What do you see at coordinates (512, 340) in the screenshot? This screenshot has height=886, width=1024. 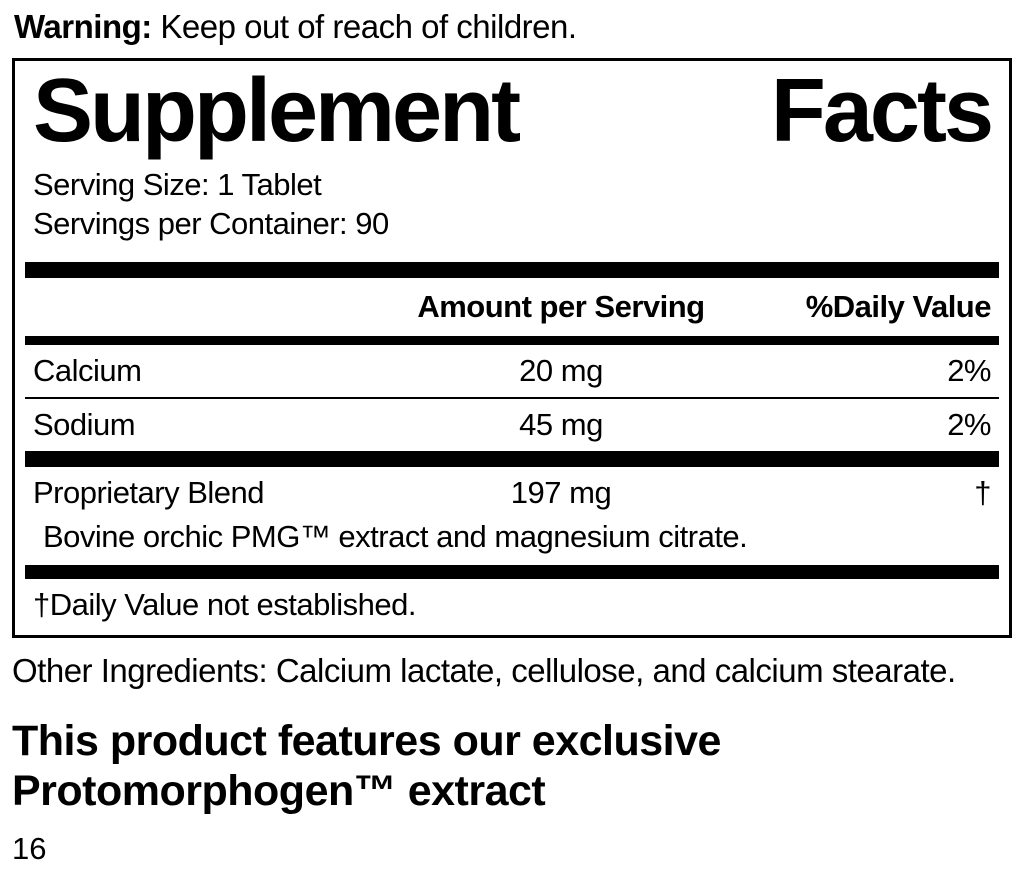 I see `divider-medium` at bounding box center [512, 340].